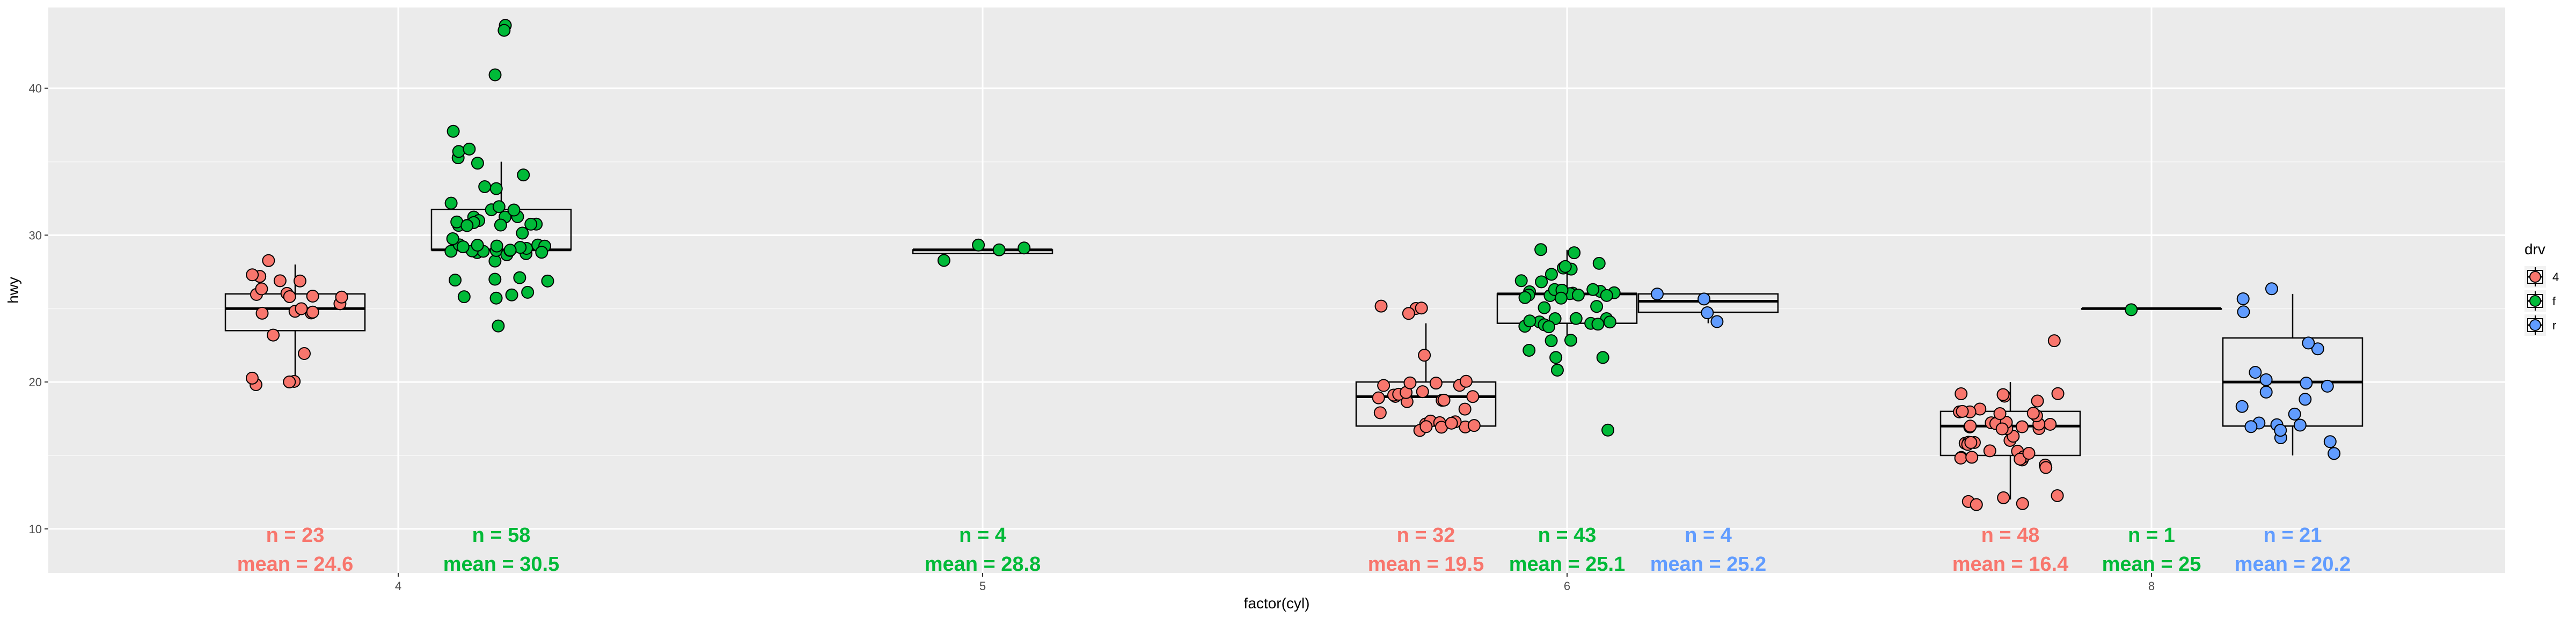  Describe the element at coordinates (2554, 326) in the screenshot. I see `legend-label: r` at that location.